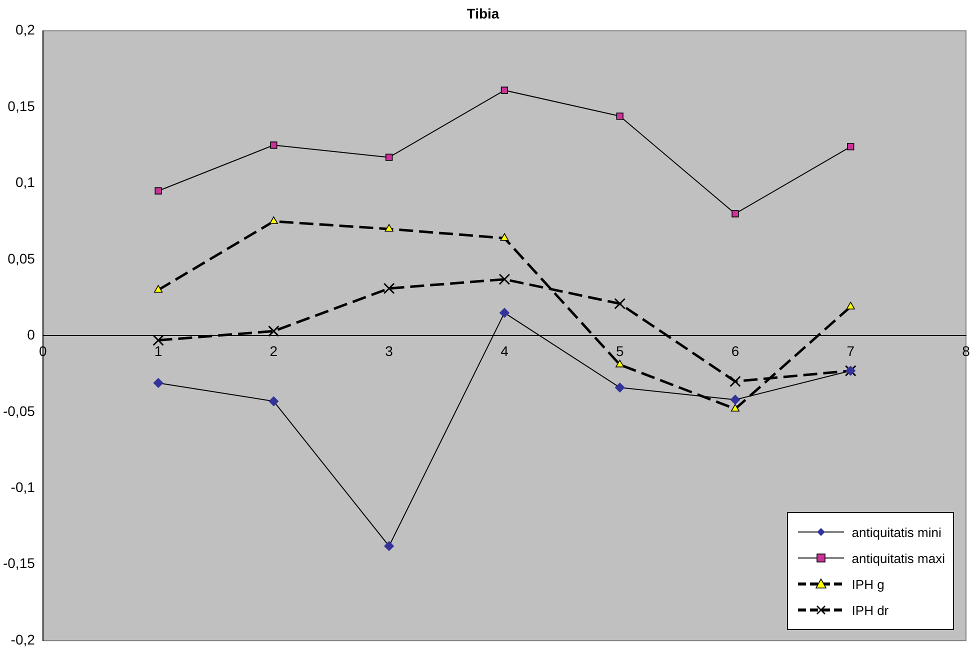 This screenshot has width=976, height=652. What do you see at coordinates (23, 487) in the screenshot?
I see `y-tick-label: -0,1` at bounding box center [23, 487].